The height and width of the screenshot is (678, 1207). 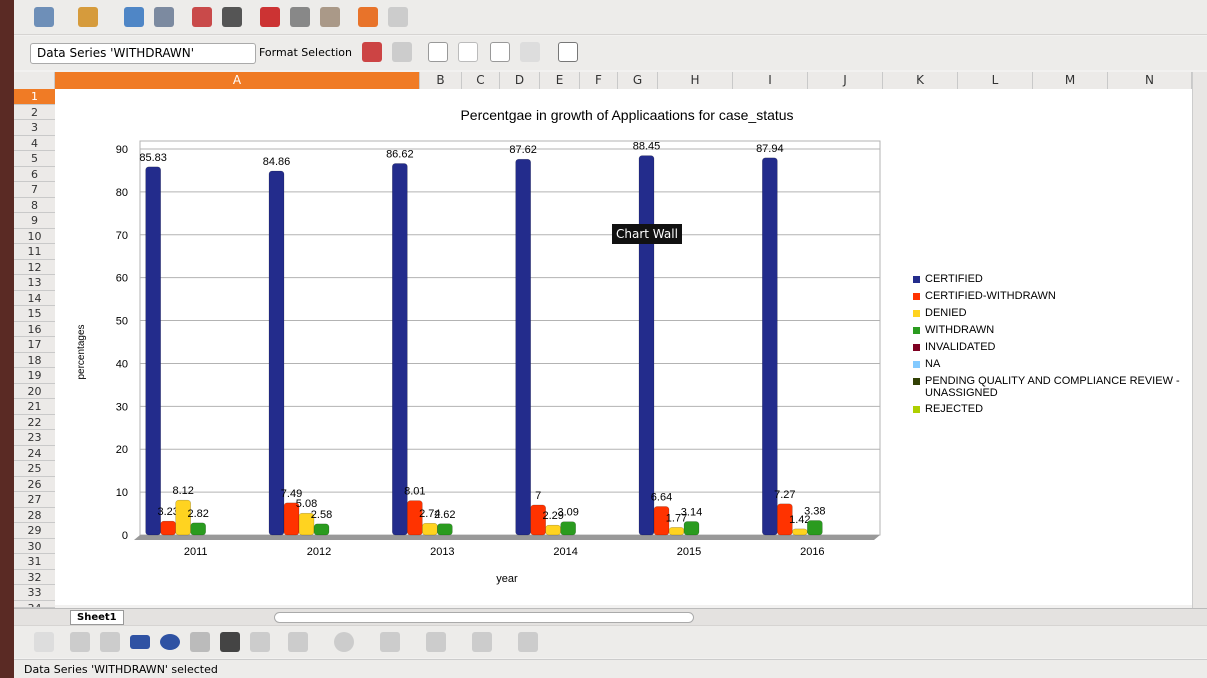 What do you see at coordinates (34, 577) in the screenshot?
I see `row-header: 32` at bounding box center [34, 577].